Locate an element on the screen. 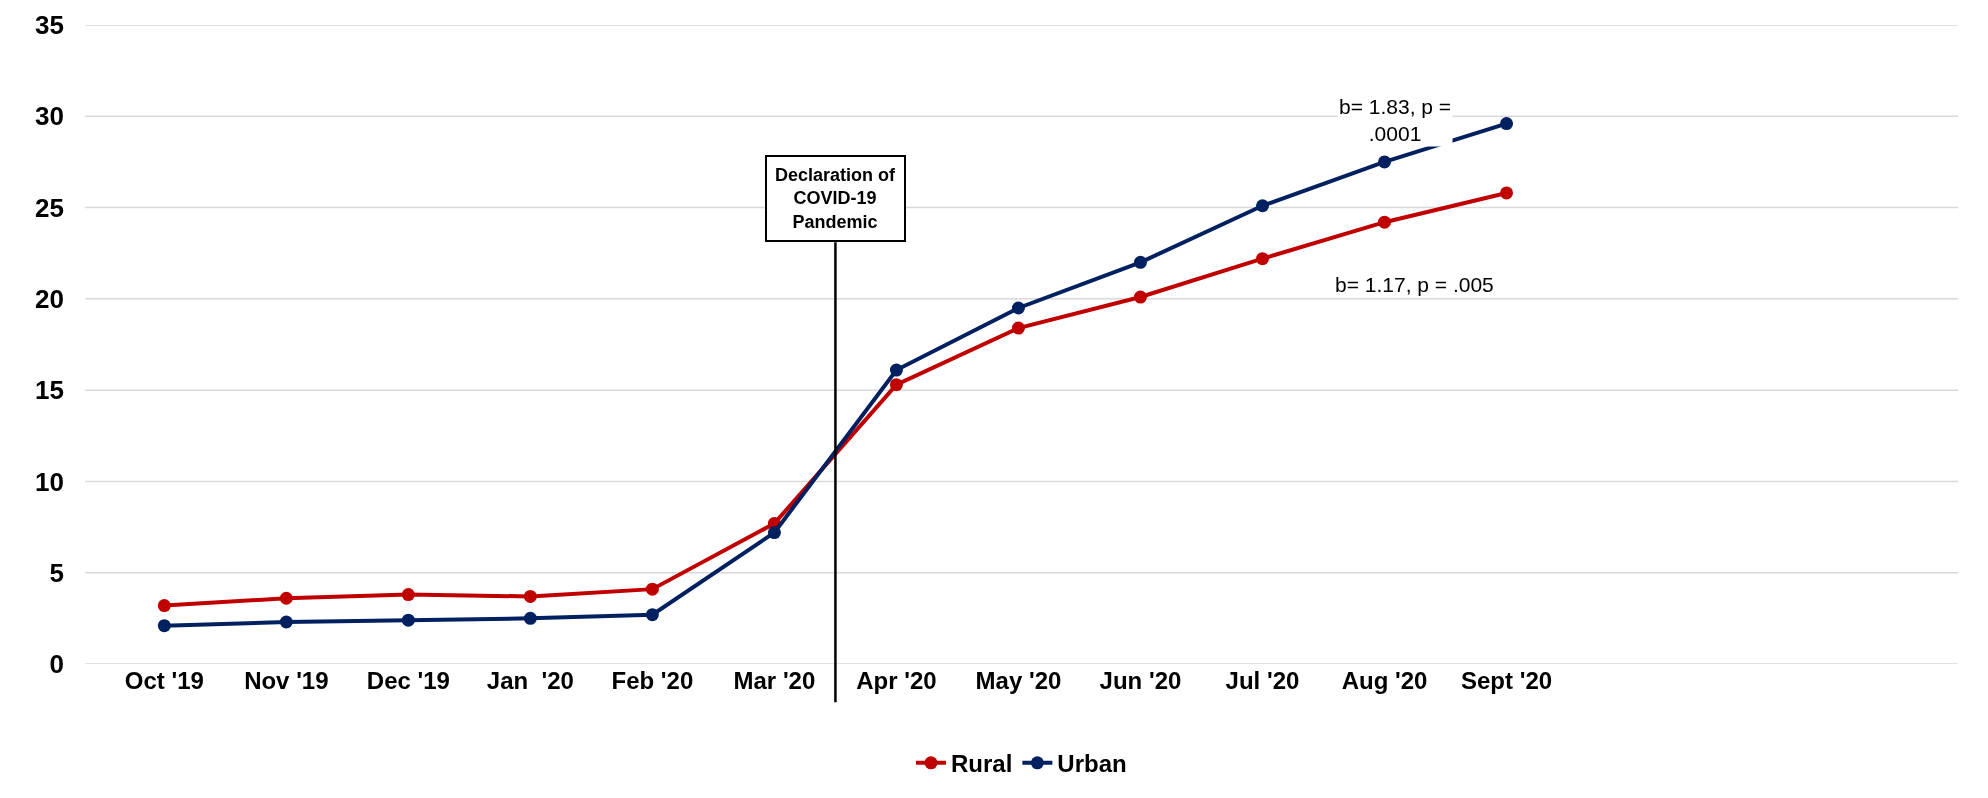 The width and height of the screenshot is (1988, 798). y-tick-label: 25 is located at coordinates (49, 207).